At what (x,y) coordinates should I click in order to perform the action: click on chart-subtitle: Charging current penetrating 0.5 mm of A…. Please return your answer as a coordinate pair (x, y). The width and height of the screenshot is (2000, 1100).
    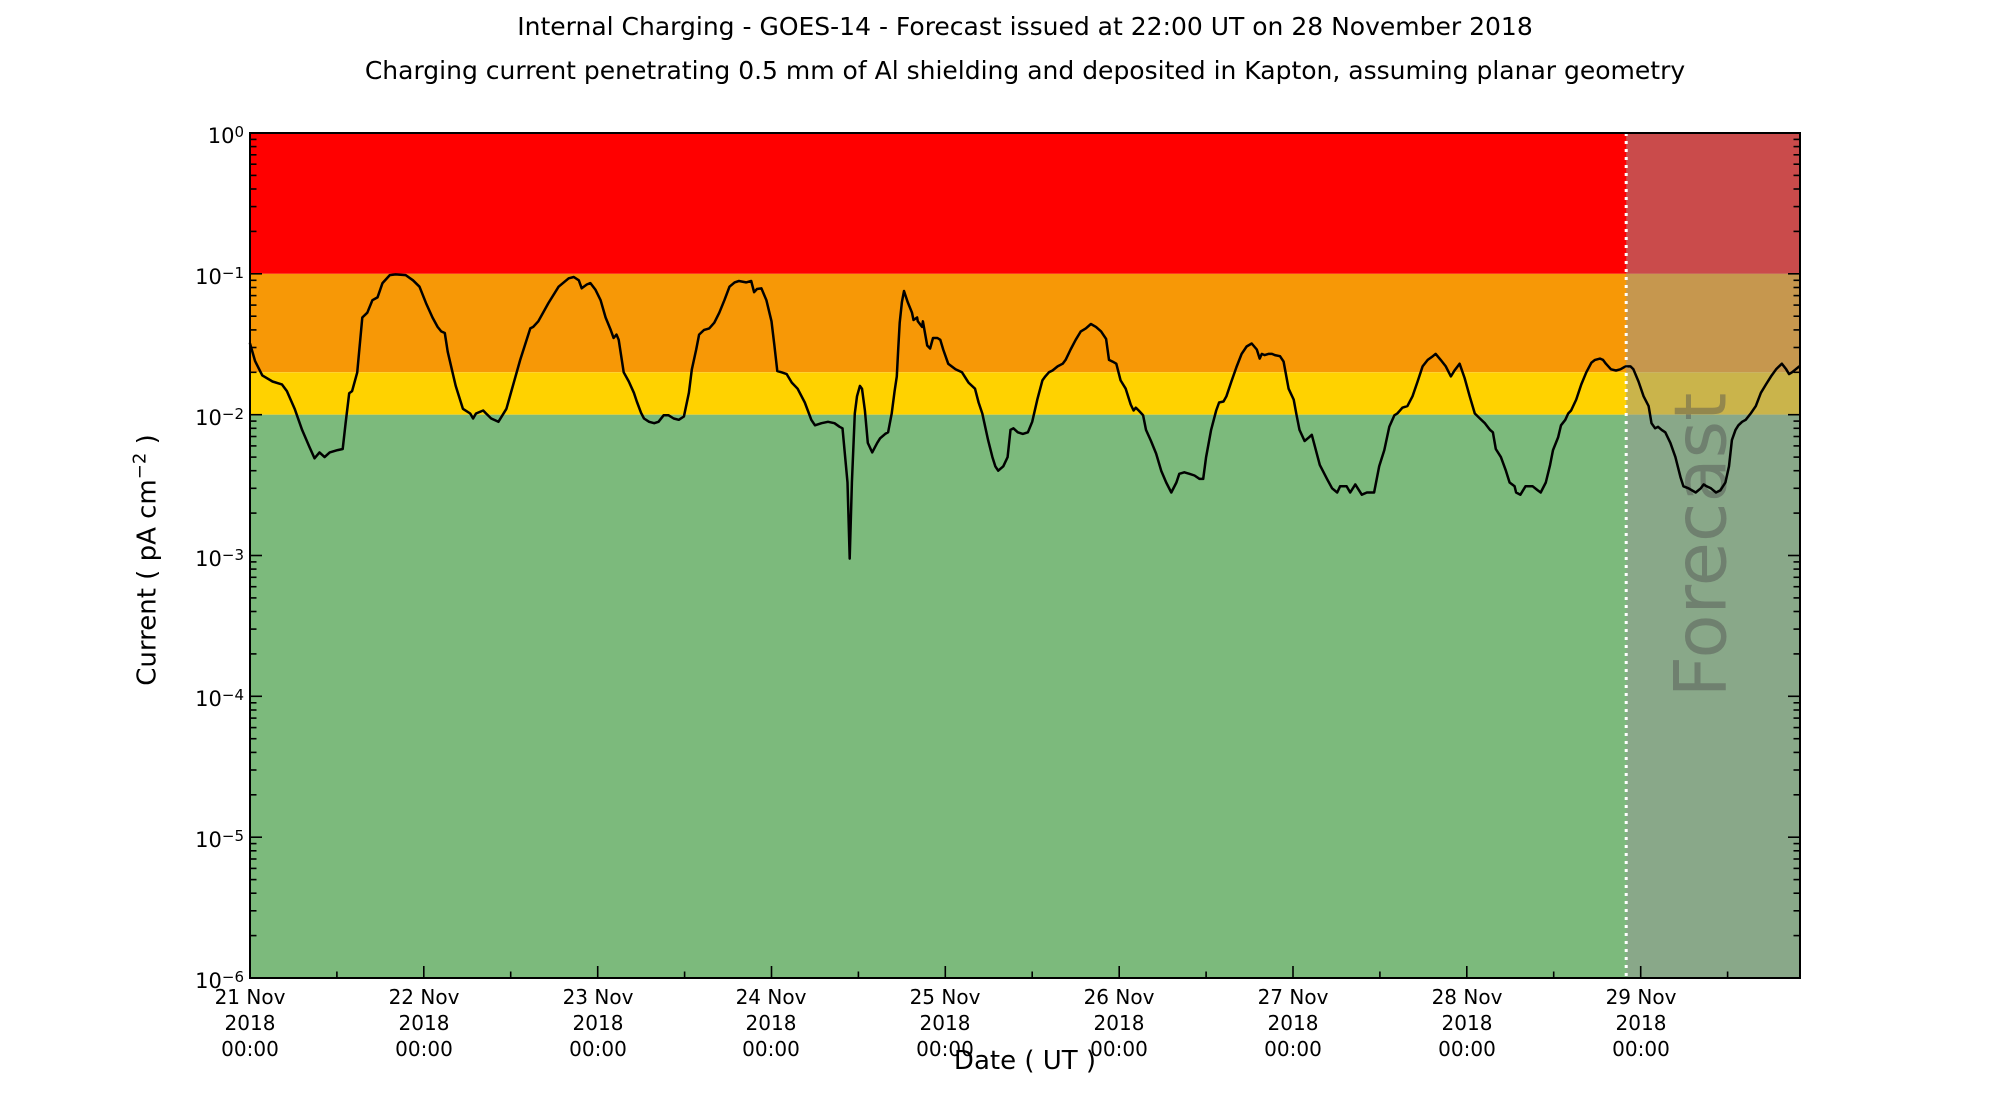
    Looking at the image, I should click on (1025, 70).